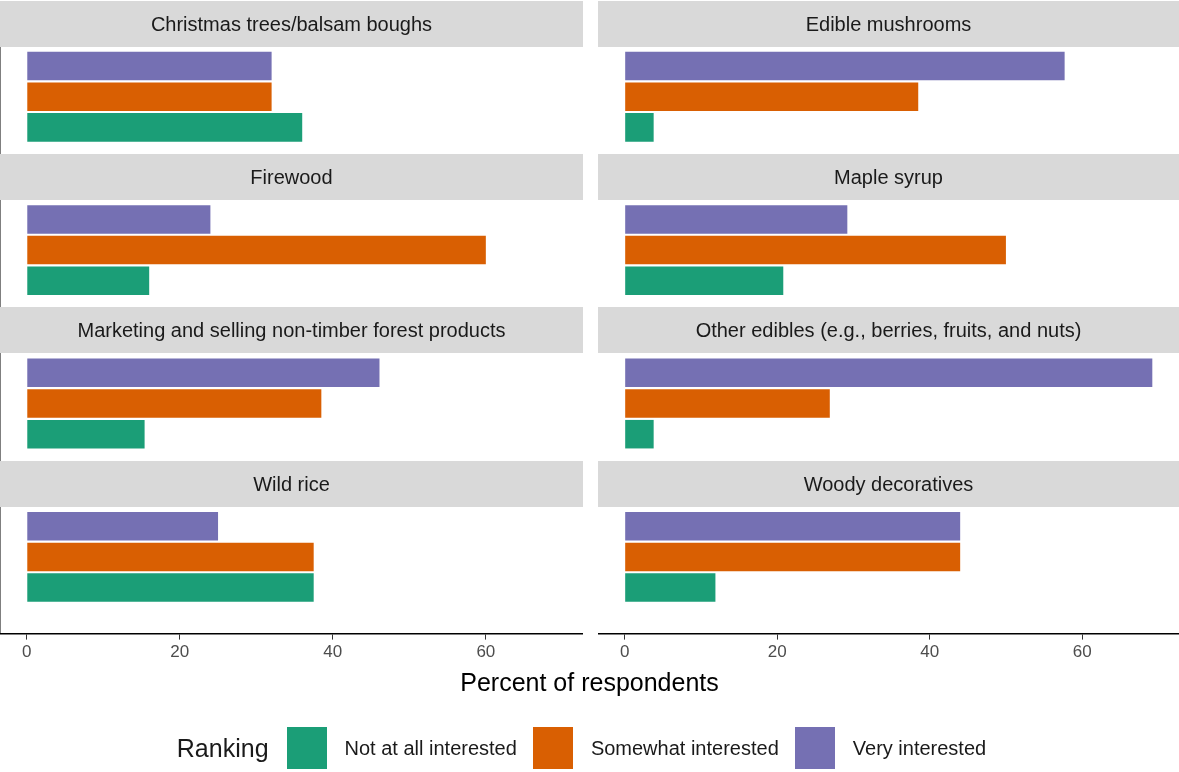 The image size is (1179, 772). What do you see at coordinates (291, 23) in the screenshot?
I see `y-tick-label: Christmas trees/balsam boughs` at bounding box center [291, 23].